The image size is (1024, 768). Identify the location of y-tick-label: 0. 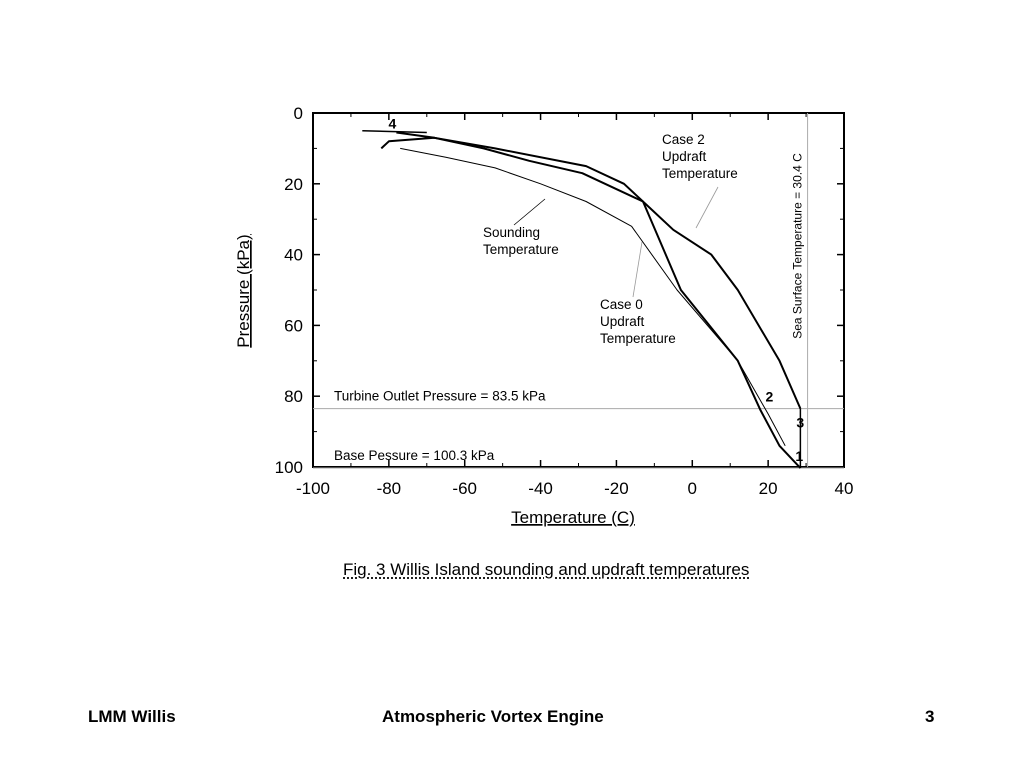
(298, 113).